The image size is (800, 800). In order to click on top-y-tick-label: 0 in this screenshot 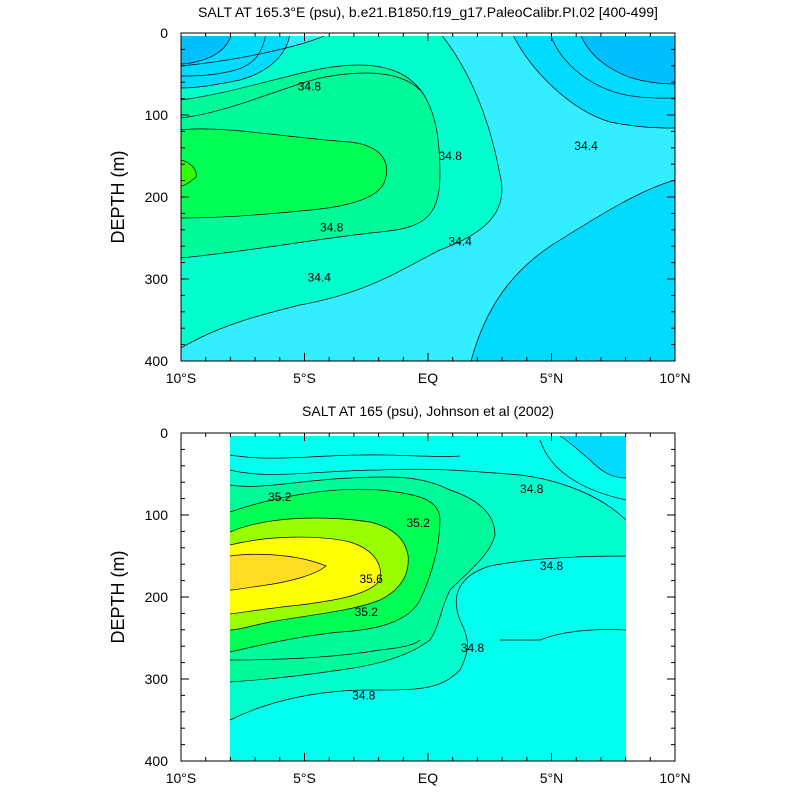, I will do `click(164, 33)`.